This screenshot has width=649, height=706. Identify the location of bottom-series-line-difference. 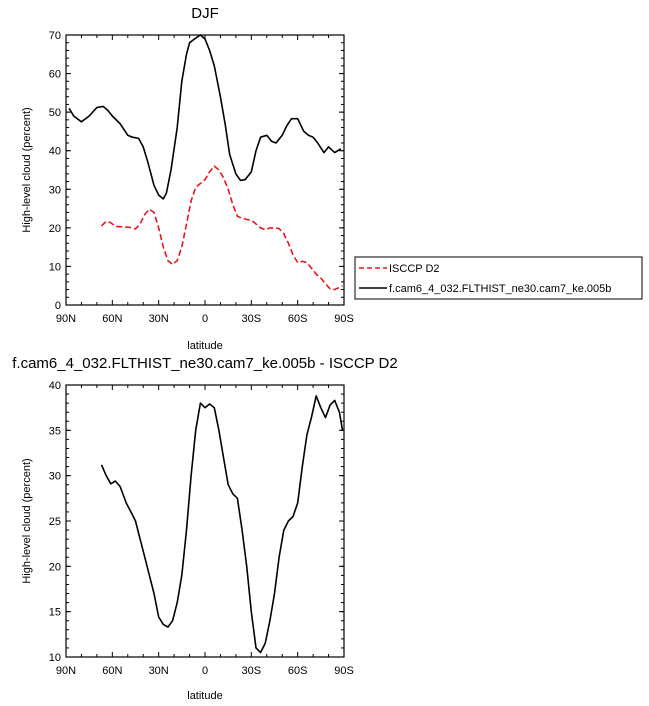
(222, 524).